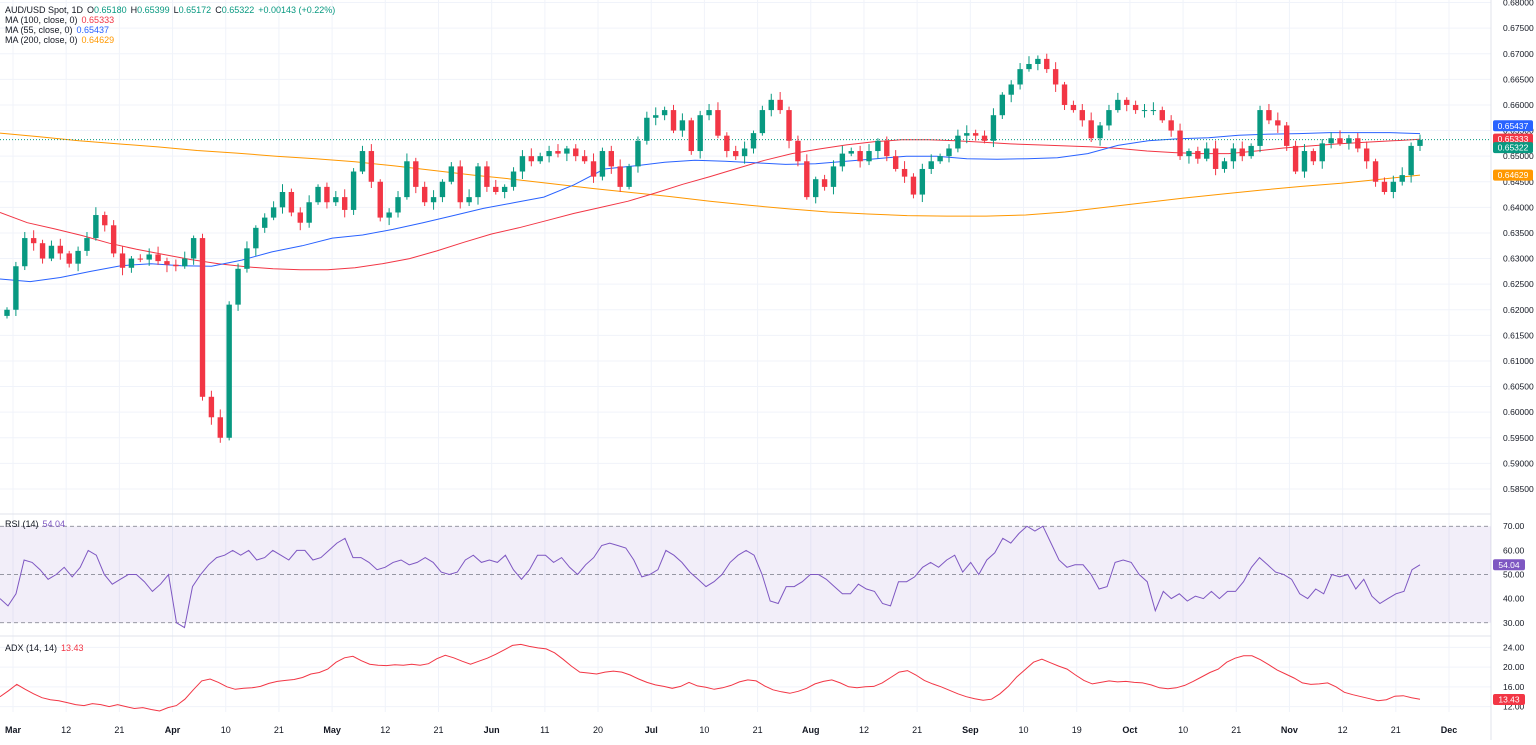 The height and width of the screenshot is (745, 1536). Describe the element at coordinates (61, 40) in the screenshot. I see `ma200-legend: MA (200, close, 0) 0.64629` at that location.